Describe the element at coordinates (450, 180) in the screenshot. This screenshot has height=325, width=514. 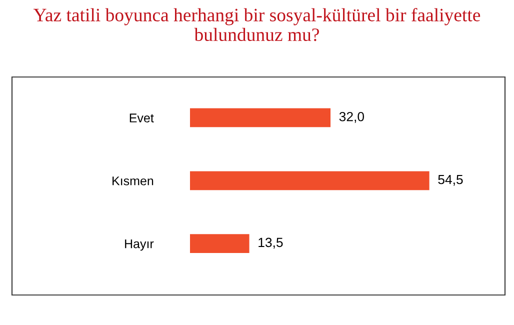
I see `data-label: 54,5` at that location.